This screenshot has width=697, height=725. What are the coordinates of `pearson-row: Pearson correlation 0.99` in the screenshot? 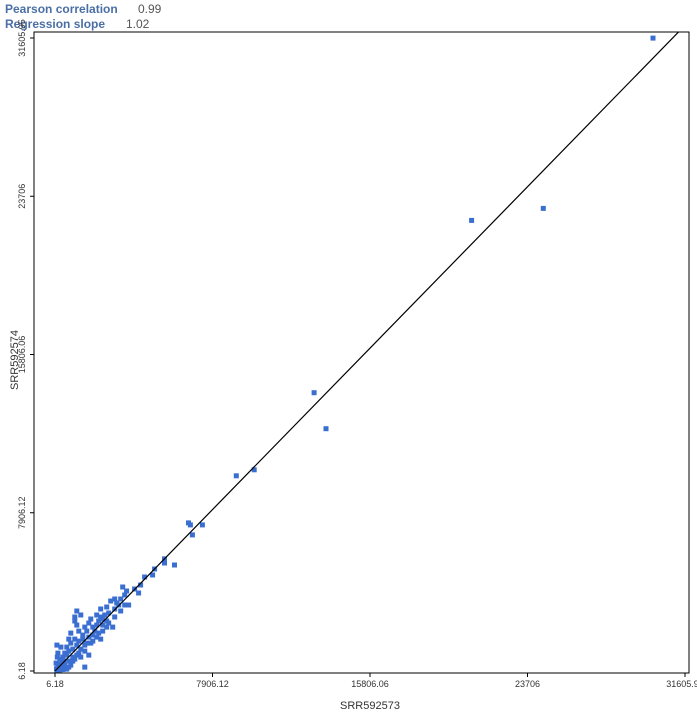 It's located at (83, 9).